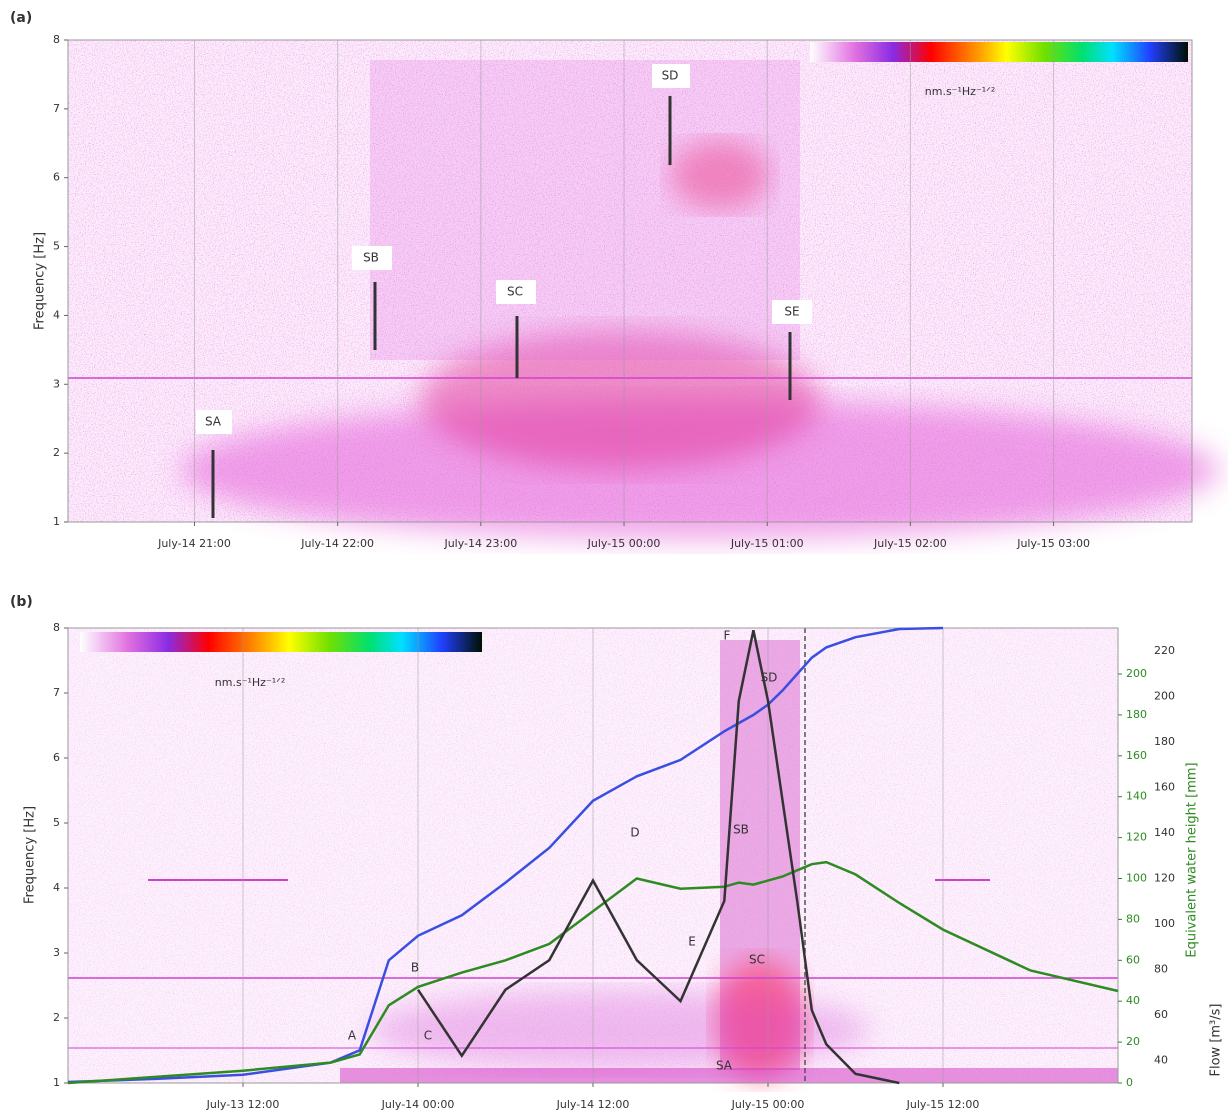 The height and width of the screenshot is (1116, 1228). What do you see at coordinates (21, 602) in the screenshot?
I see `panel-label: (b)` at bounding box center [21, 602].